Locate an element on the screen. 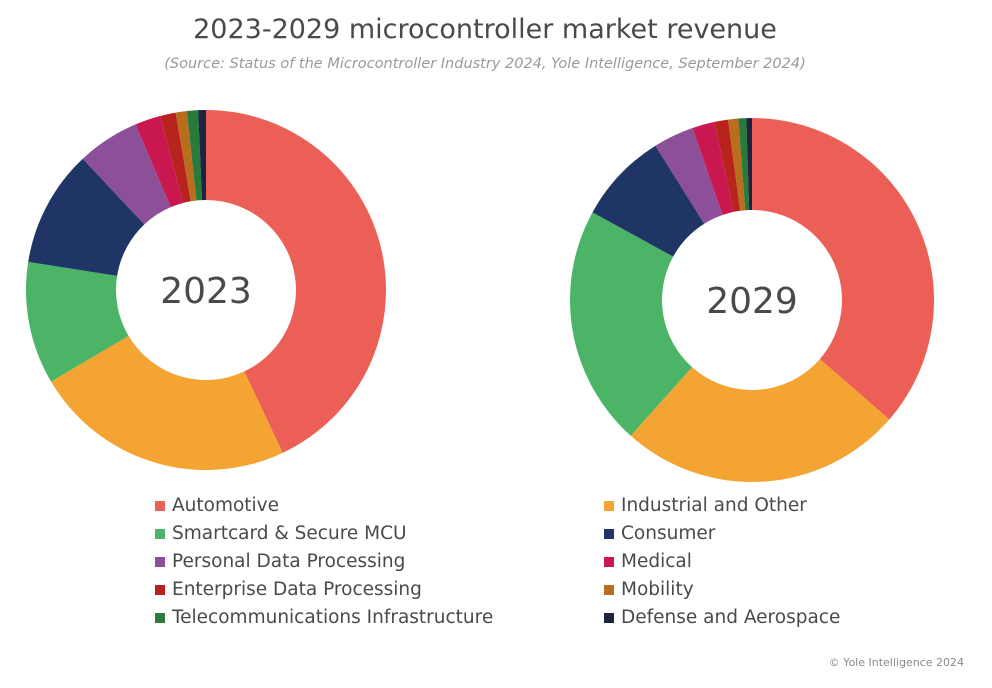  legend-item: Consumer is located at coordinates (659, 533).